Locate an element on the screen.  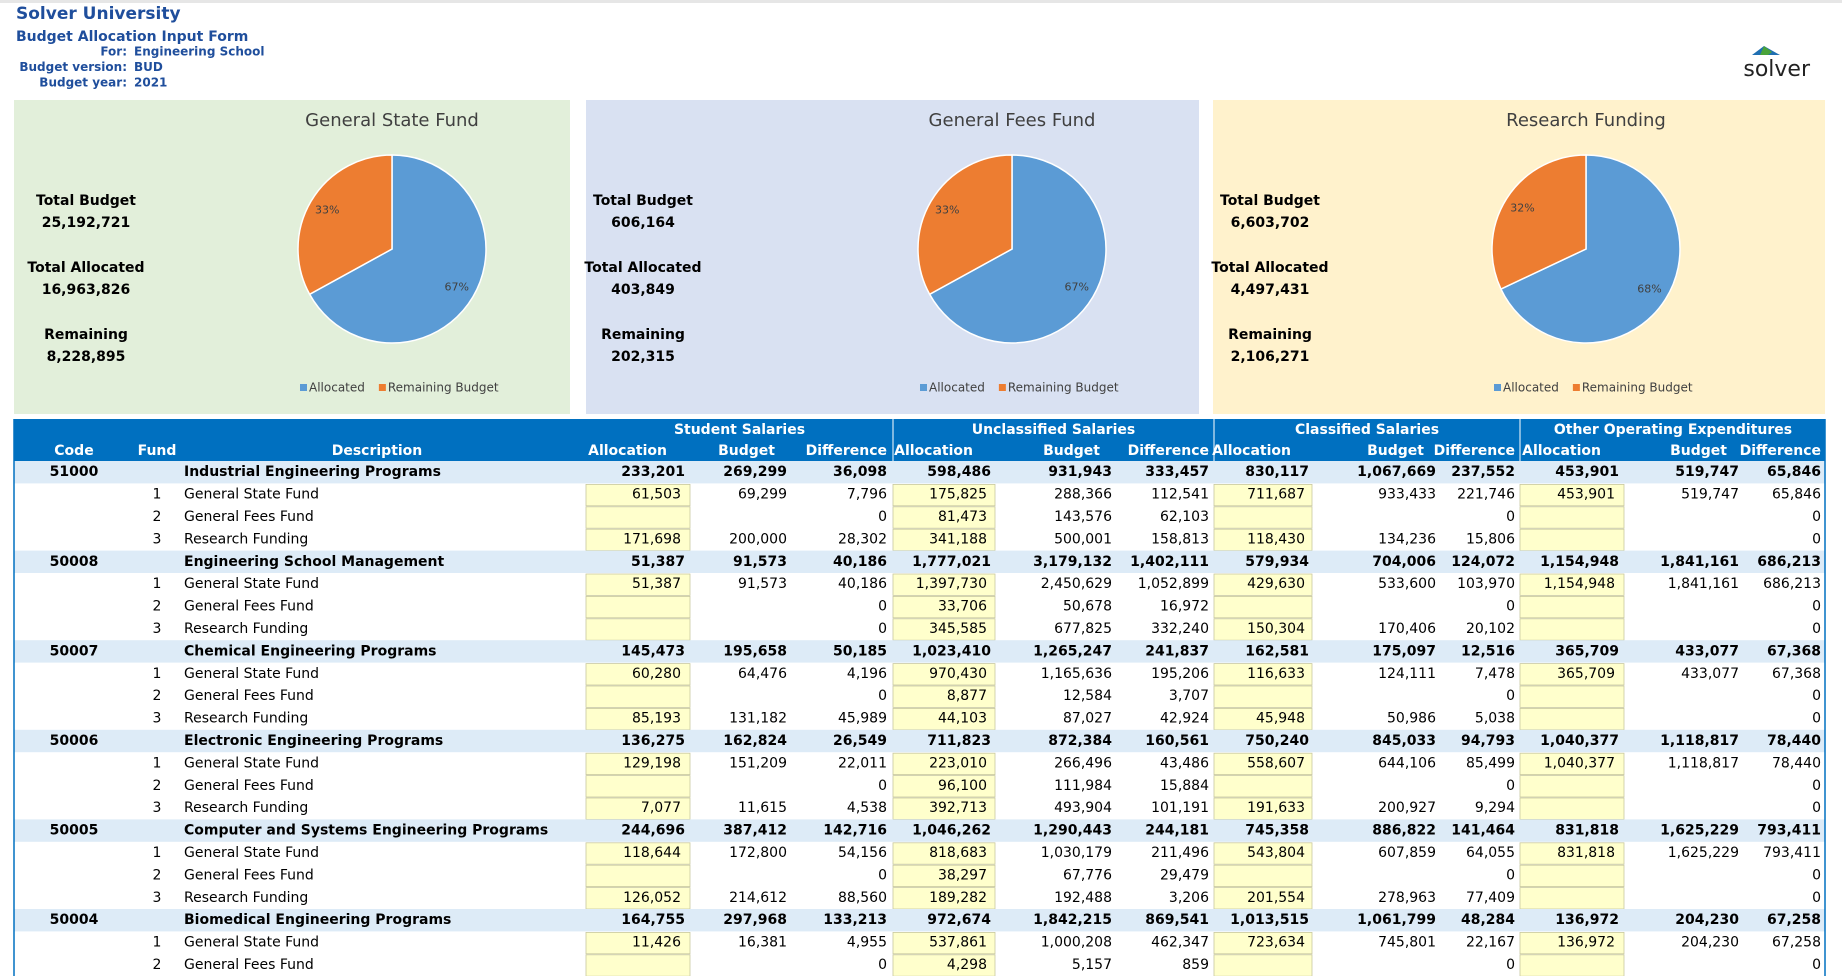
cell-value: 170,406 is located at coordinates (1407, 629).